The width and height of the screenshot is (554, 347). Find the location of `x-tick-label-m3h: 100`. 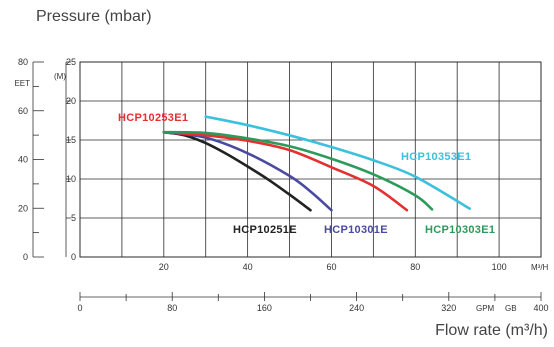

x-tick-label-m3h: 100 is located at coordinates (499, 267).